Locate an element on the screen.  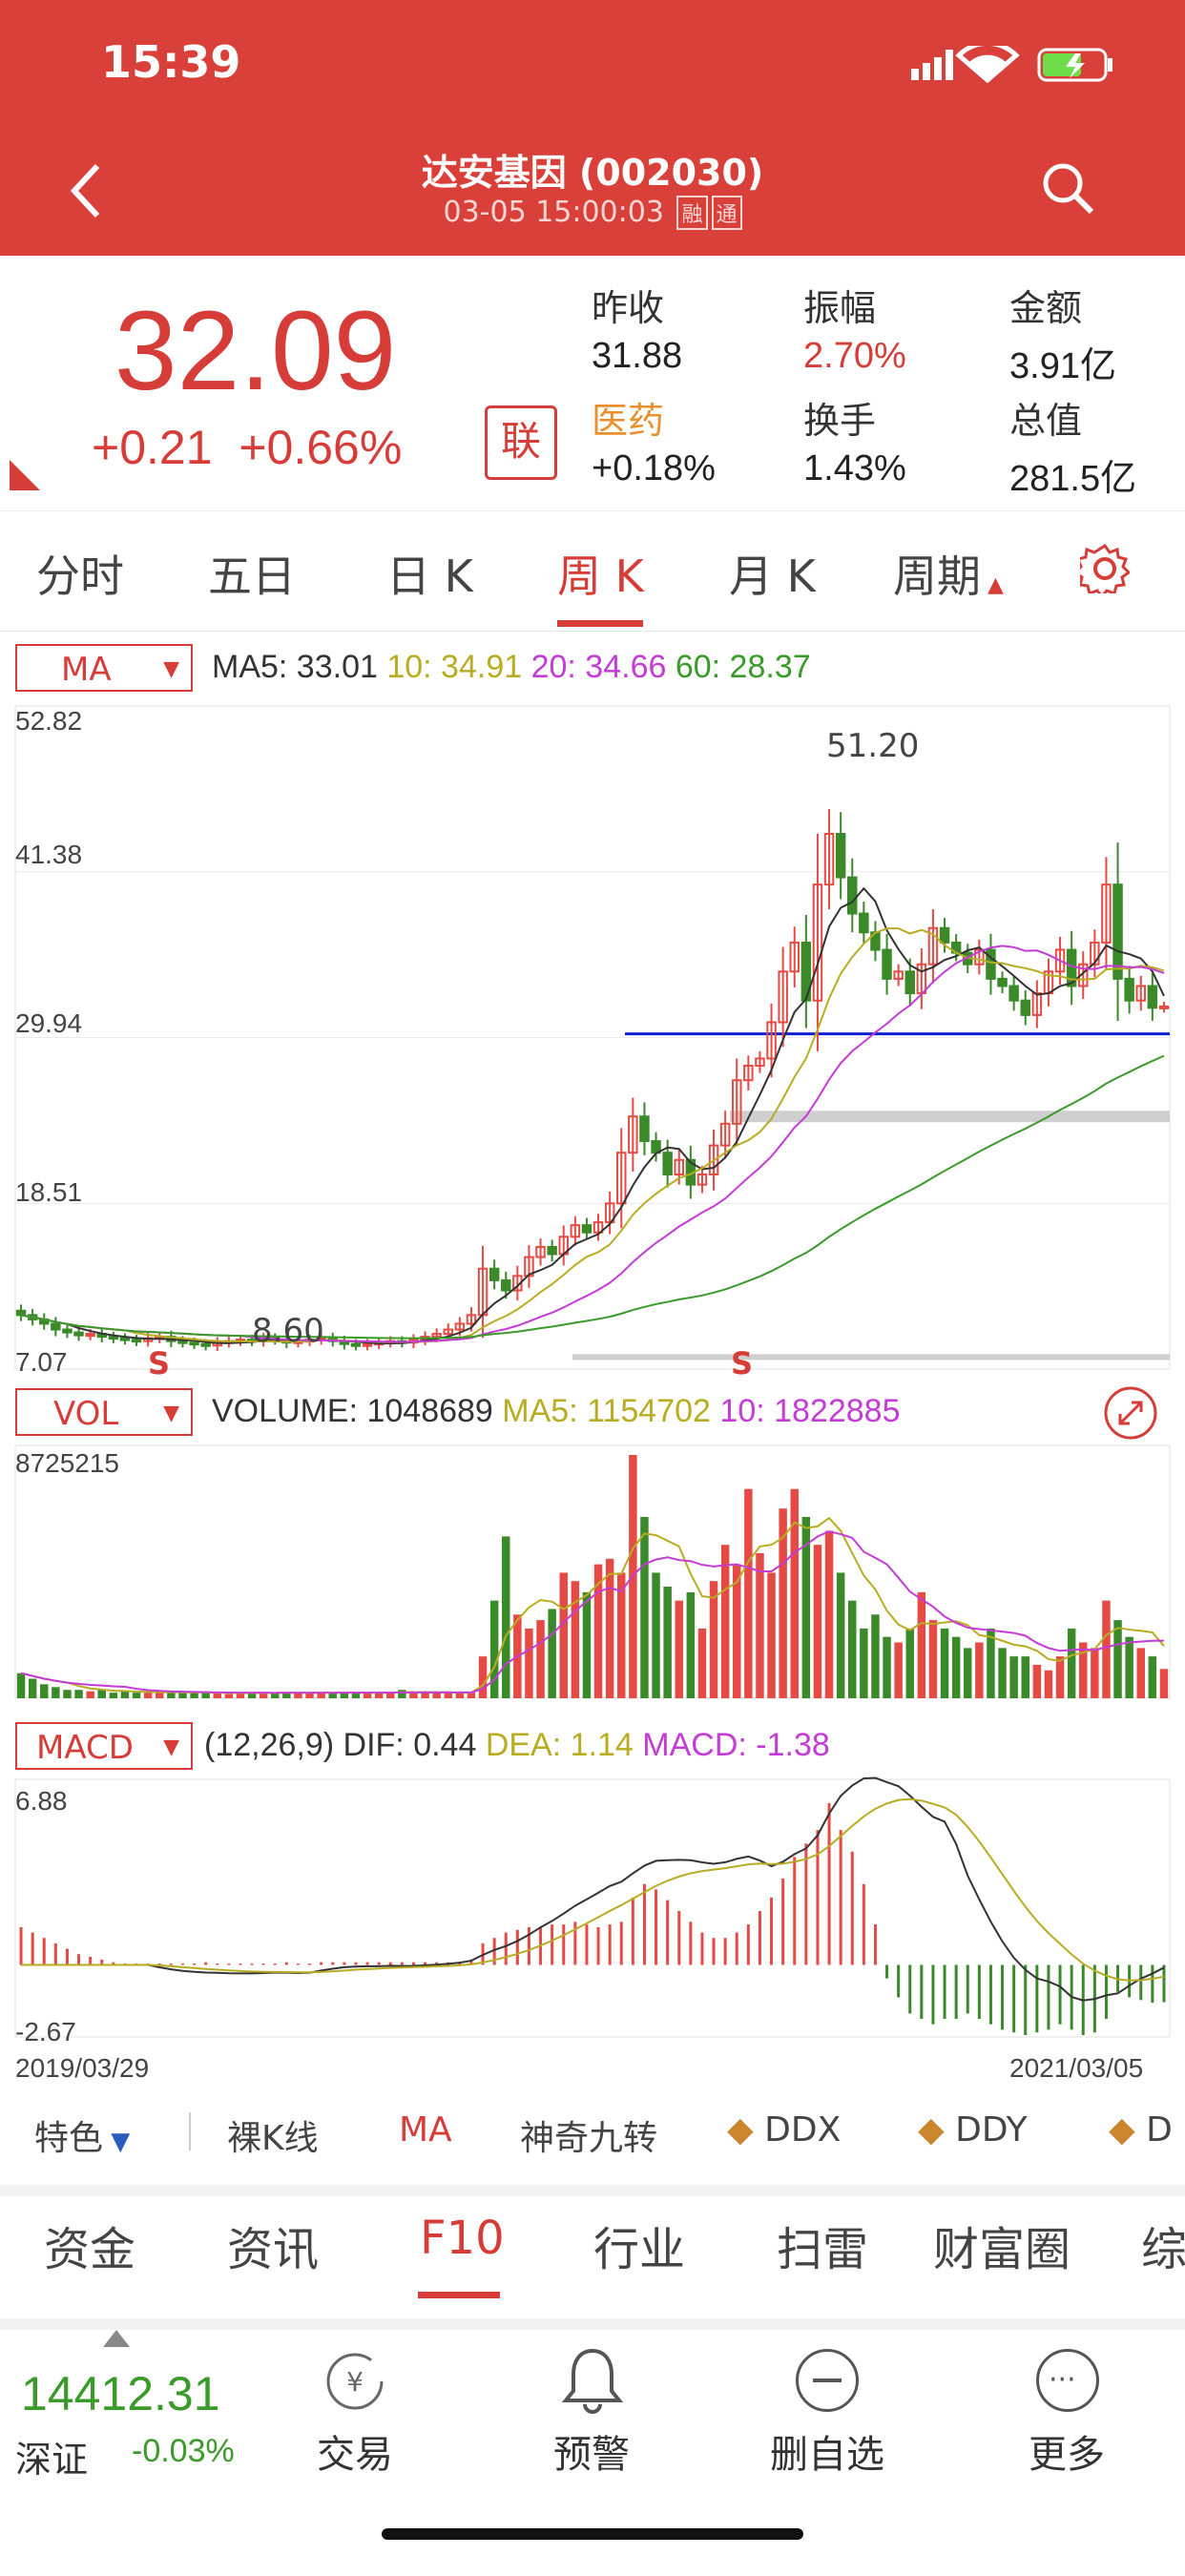
nav-remove-label: 删自选 is located at coordinates (827, 2451).